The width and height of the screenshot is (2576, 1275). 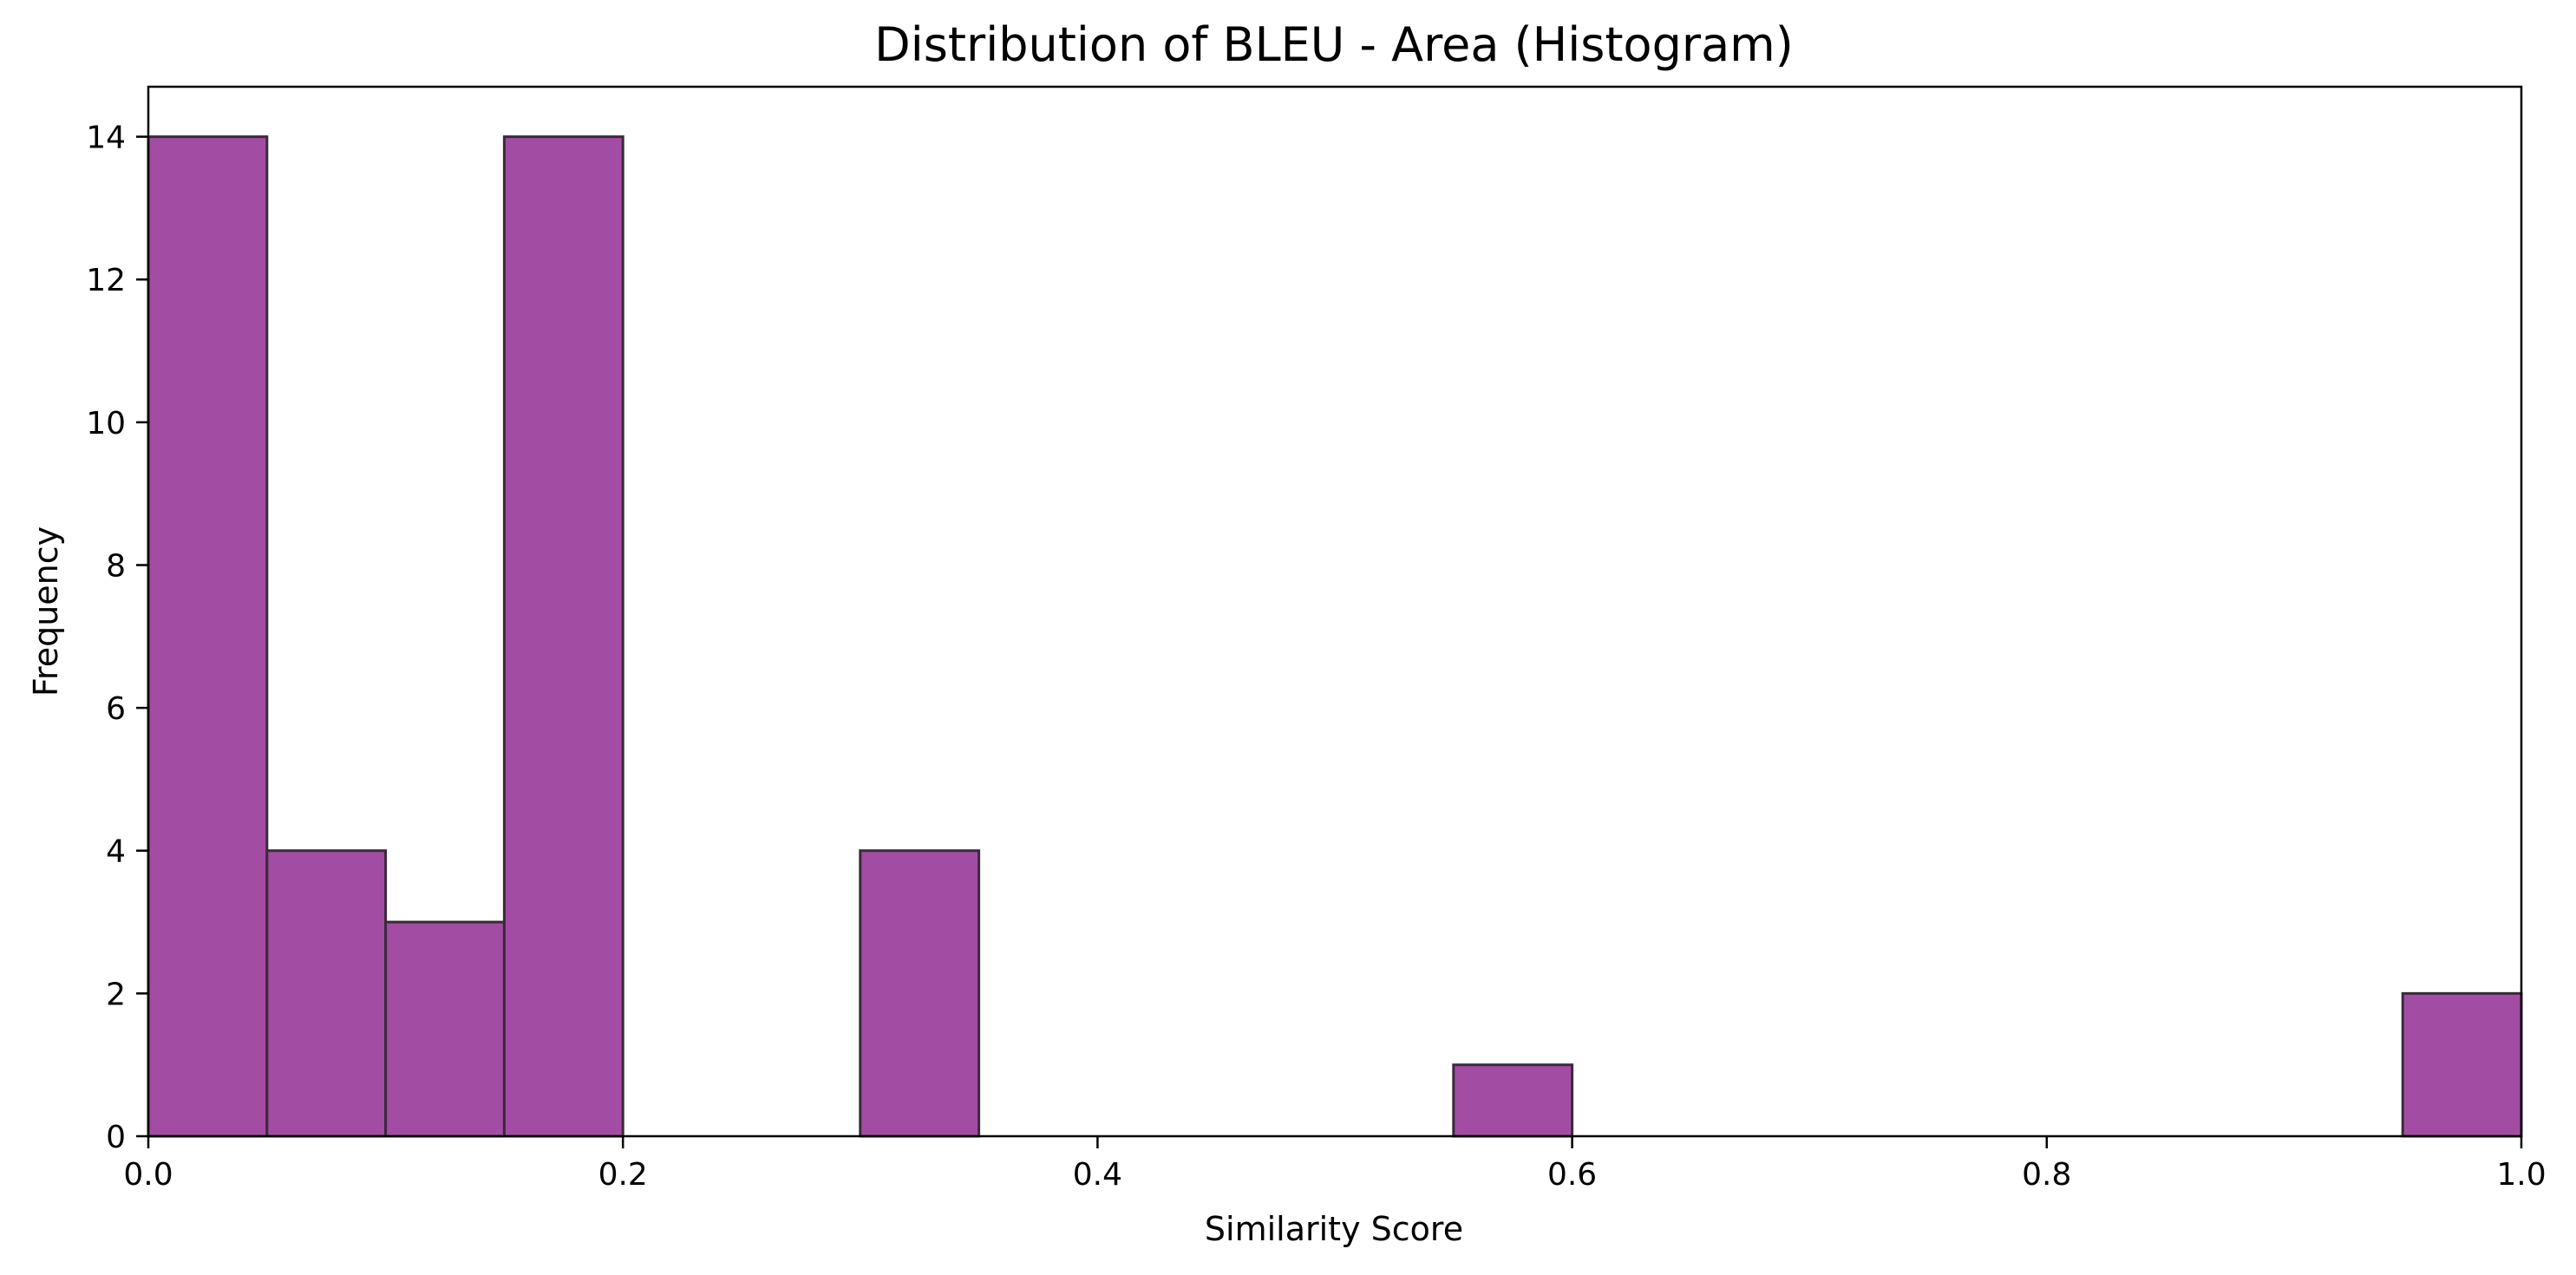 What do you see at coordinates (1572, 1175) in the screenshot?
I see `x-tick-label-3: 0.6` at bounding box center [1572, 1175].